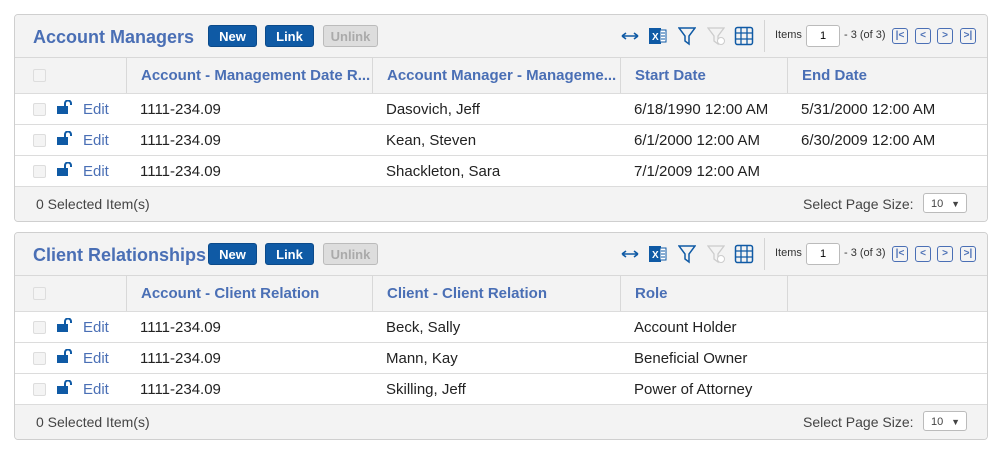 The width and height of the screenshot is (1000, 453). What do you see at coordinates (433, 109) in the screenshot?
I see `table-cell: Dasovich, Jeff` at bounding box center [433, 109].